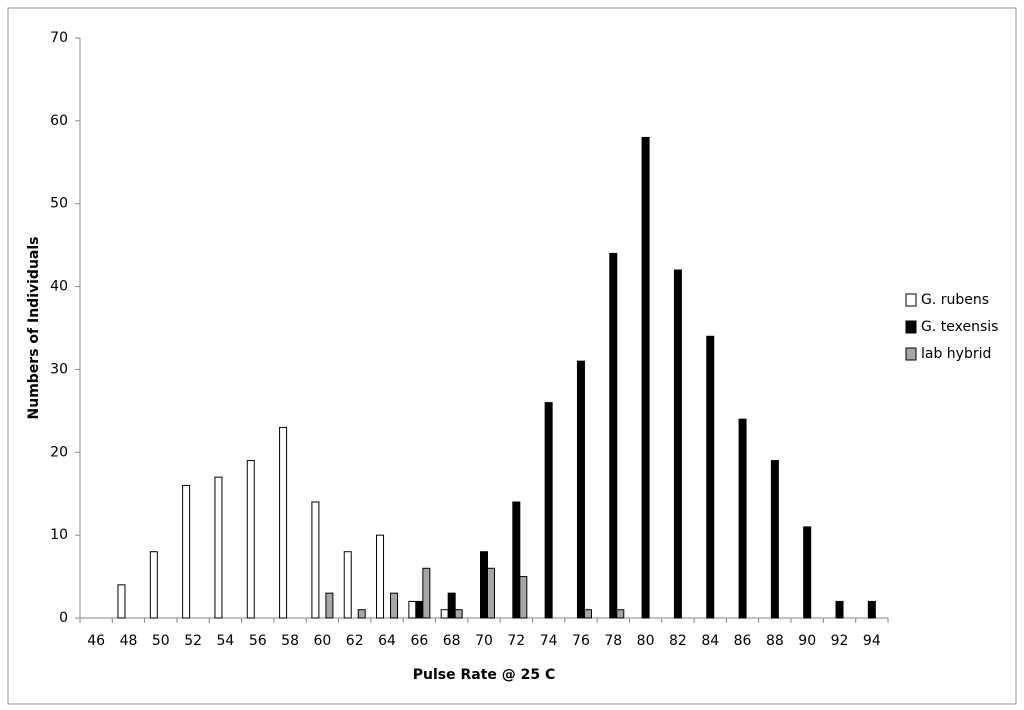  I want to click on y-tick-label: 0, so click(63, 618).